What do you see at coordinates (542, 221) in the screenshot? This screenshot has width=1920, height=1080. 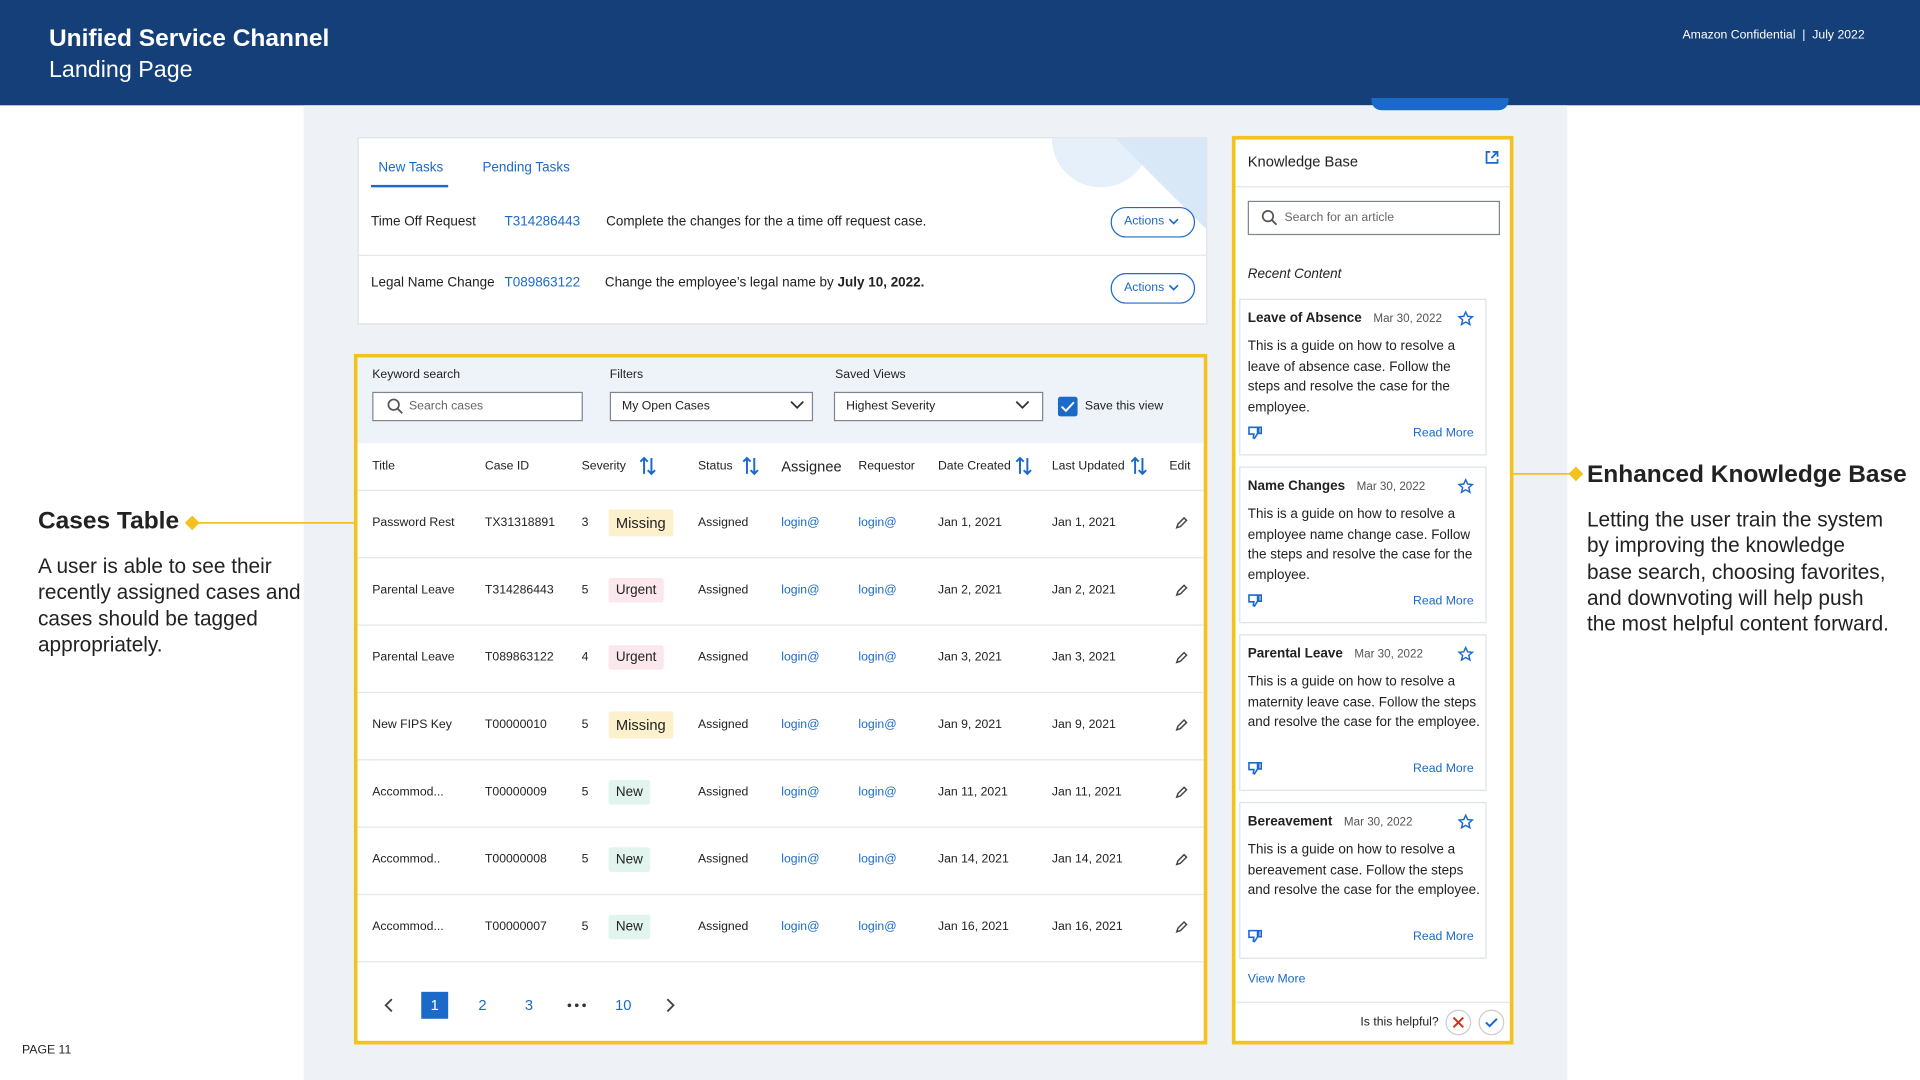 I see `task-id: T314286443` at bounding box center [542, 221].